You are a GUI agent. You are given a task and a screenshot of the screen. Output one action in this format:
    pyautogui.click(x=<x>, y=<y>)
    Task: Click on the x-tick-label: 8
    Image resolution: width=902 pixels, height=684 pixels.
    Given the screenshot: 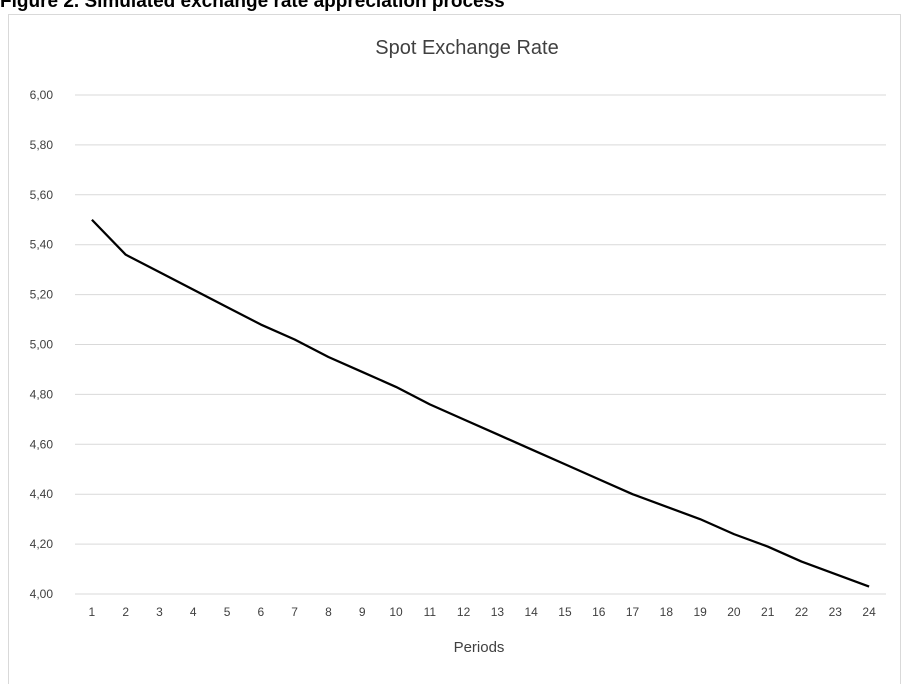 What is the action you would take?
    pyautogui.click(x=328, y=612)
    